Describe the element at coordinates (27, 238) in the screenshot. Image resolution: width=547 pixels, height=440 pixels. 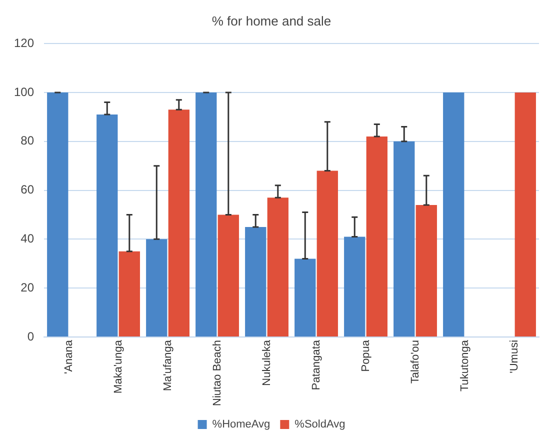
I see `y-tick-label: 40` at that location.